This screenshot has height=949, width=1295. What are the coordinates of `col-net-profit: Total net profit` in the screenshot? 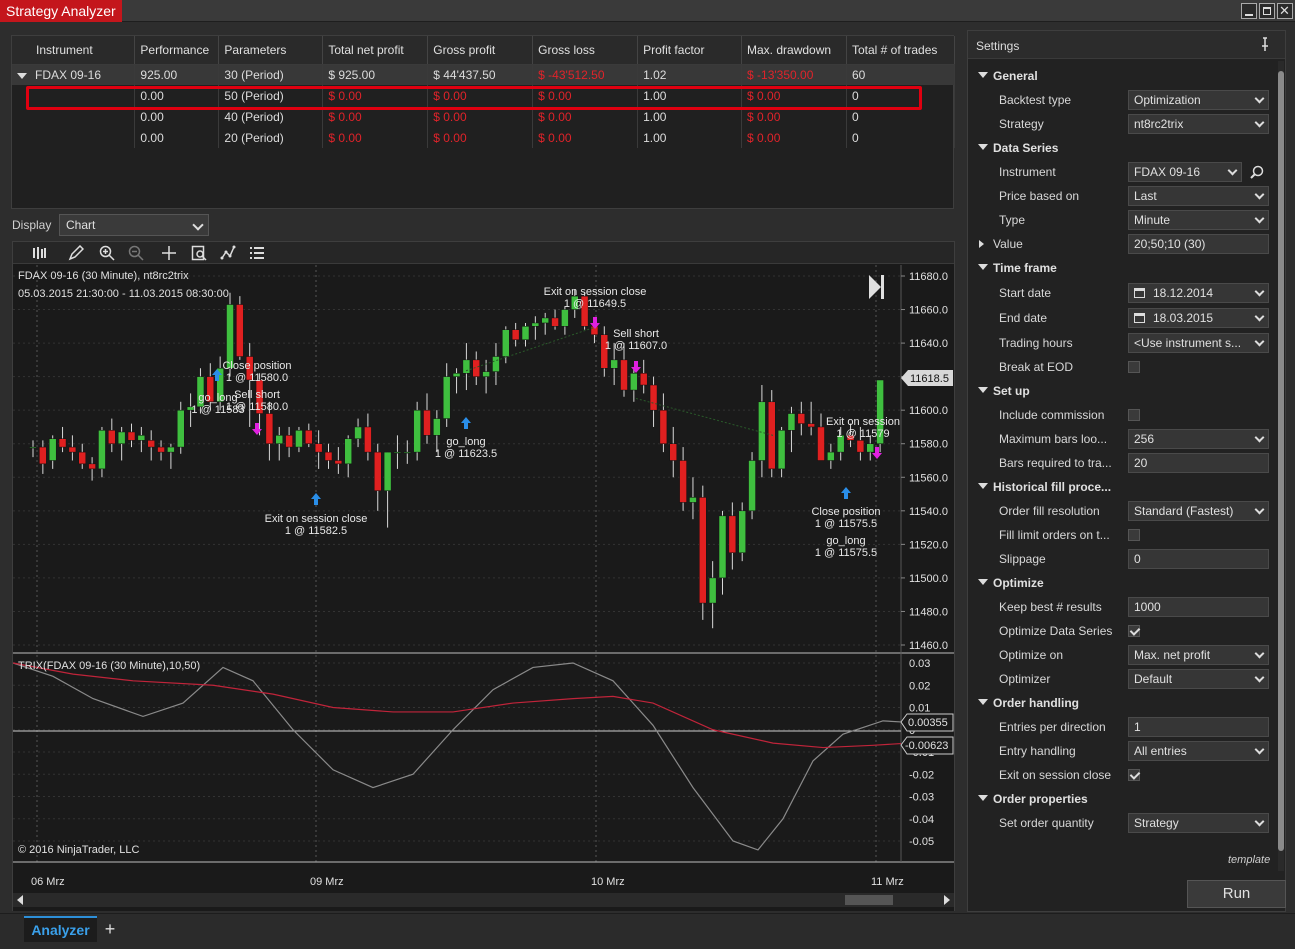 It's located at (375, 50).